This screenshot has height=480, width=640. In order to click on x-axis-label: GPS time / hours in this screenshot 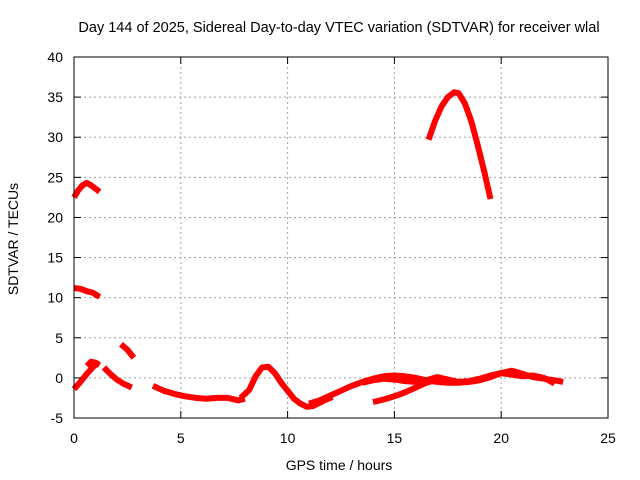, I will do `click(339, 465)`.